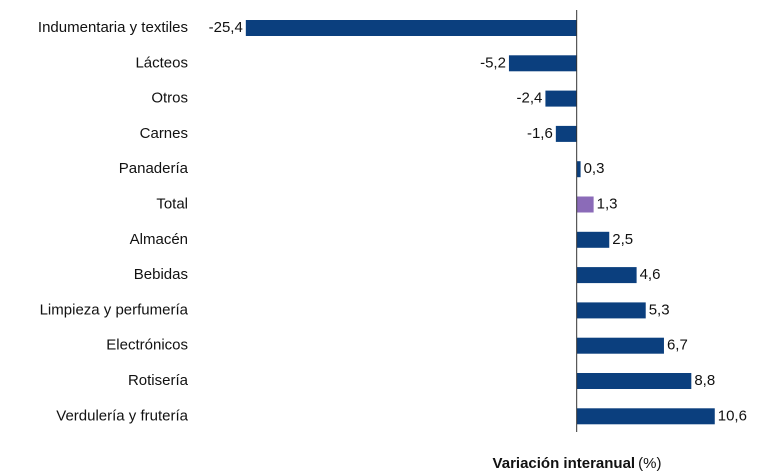  What do you see at coordinates (650, 274) in the screenshot?
I see `data-label: 4,6` at bounding box center [650, 274].